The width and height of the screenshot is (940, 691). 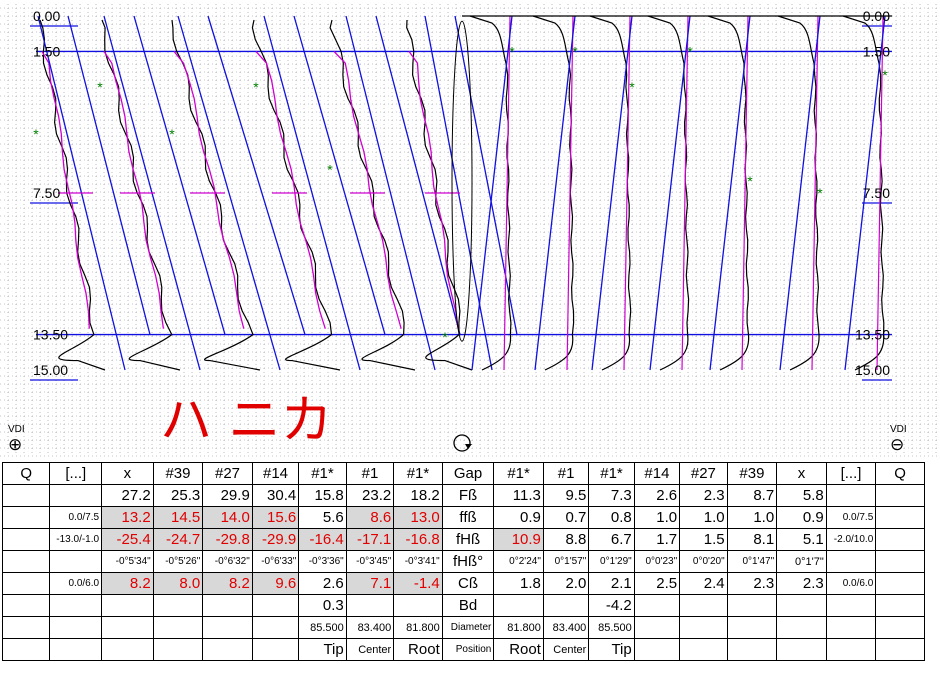 I want to click on table-cell: 1.0, so click(x=752, y=517).